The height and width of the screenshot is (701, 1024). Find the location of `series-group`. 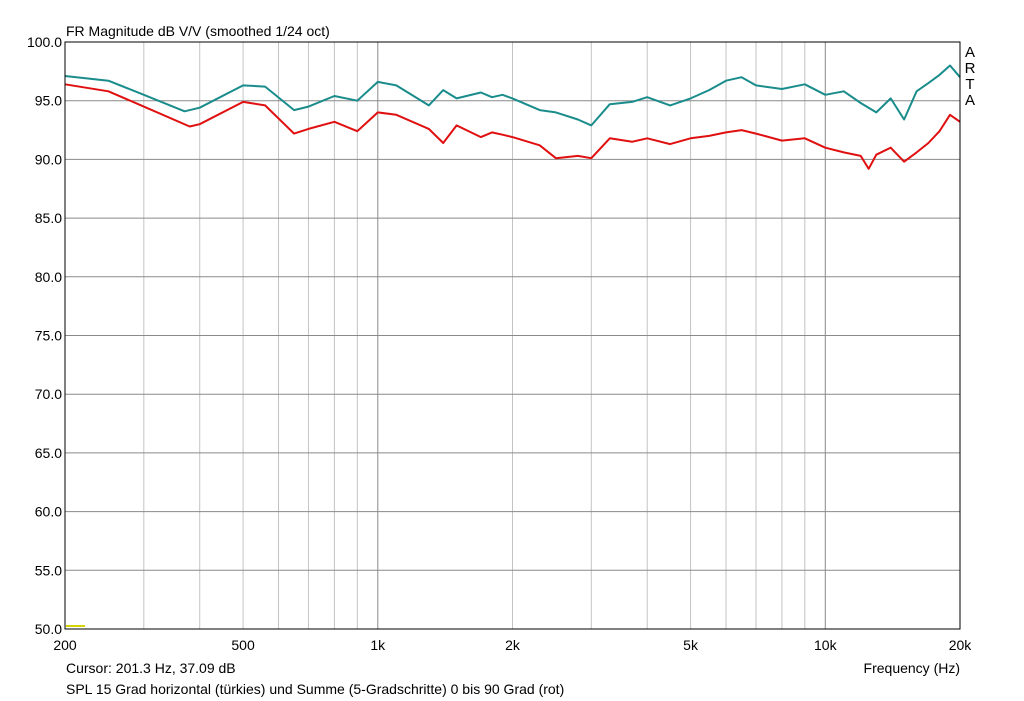

series-group is located at coordinates (512, 117).